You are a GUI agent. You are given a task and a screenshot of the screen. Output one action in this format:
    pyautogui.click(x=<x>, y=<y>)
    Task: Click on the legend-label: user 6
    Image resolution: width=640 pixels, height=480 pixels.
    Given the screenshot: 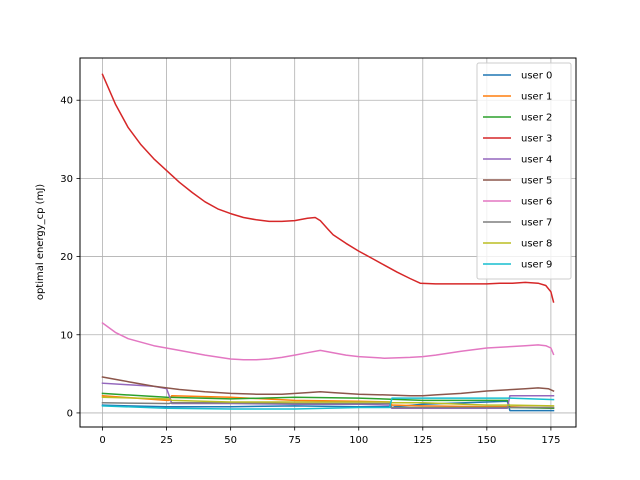 What is the action you would take?
    pyautogui.click(x=536, y=202)
    